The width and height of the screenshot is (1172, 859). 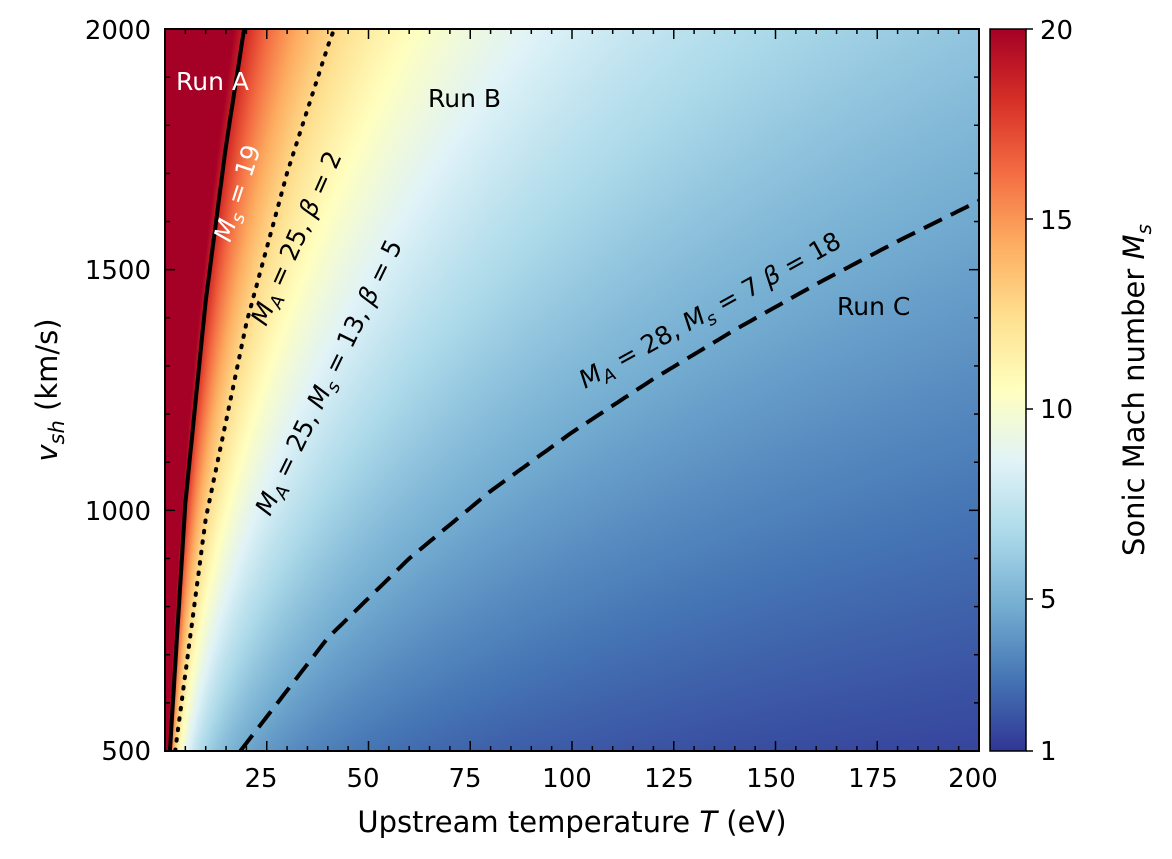 What do you see at coordinates (1056, 410) in the screenshot?
I see `colorbar-tick-label: 10` at bounding box center [1056, 410].